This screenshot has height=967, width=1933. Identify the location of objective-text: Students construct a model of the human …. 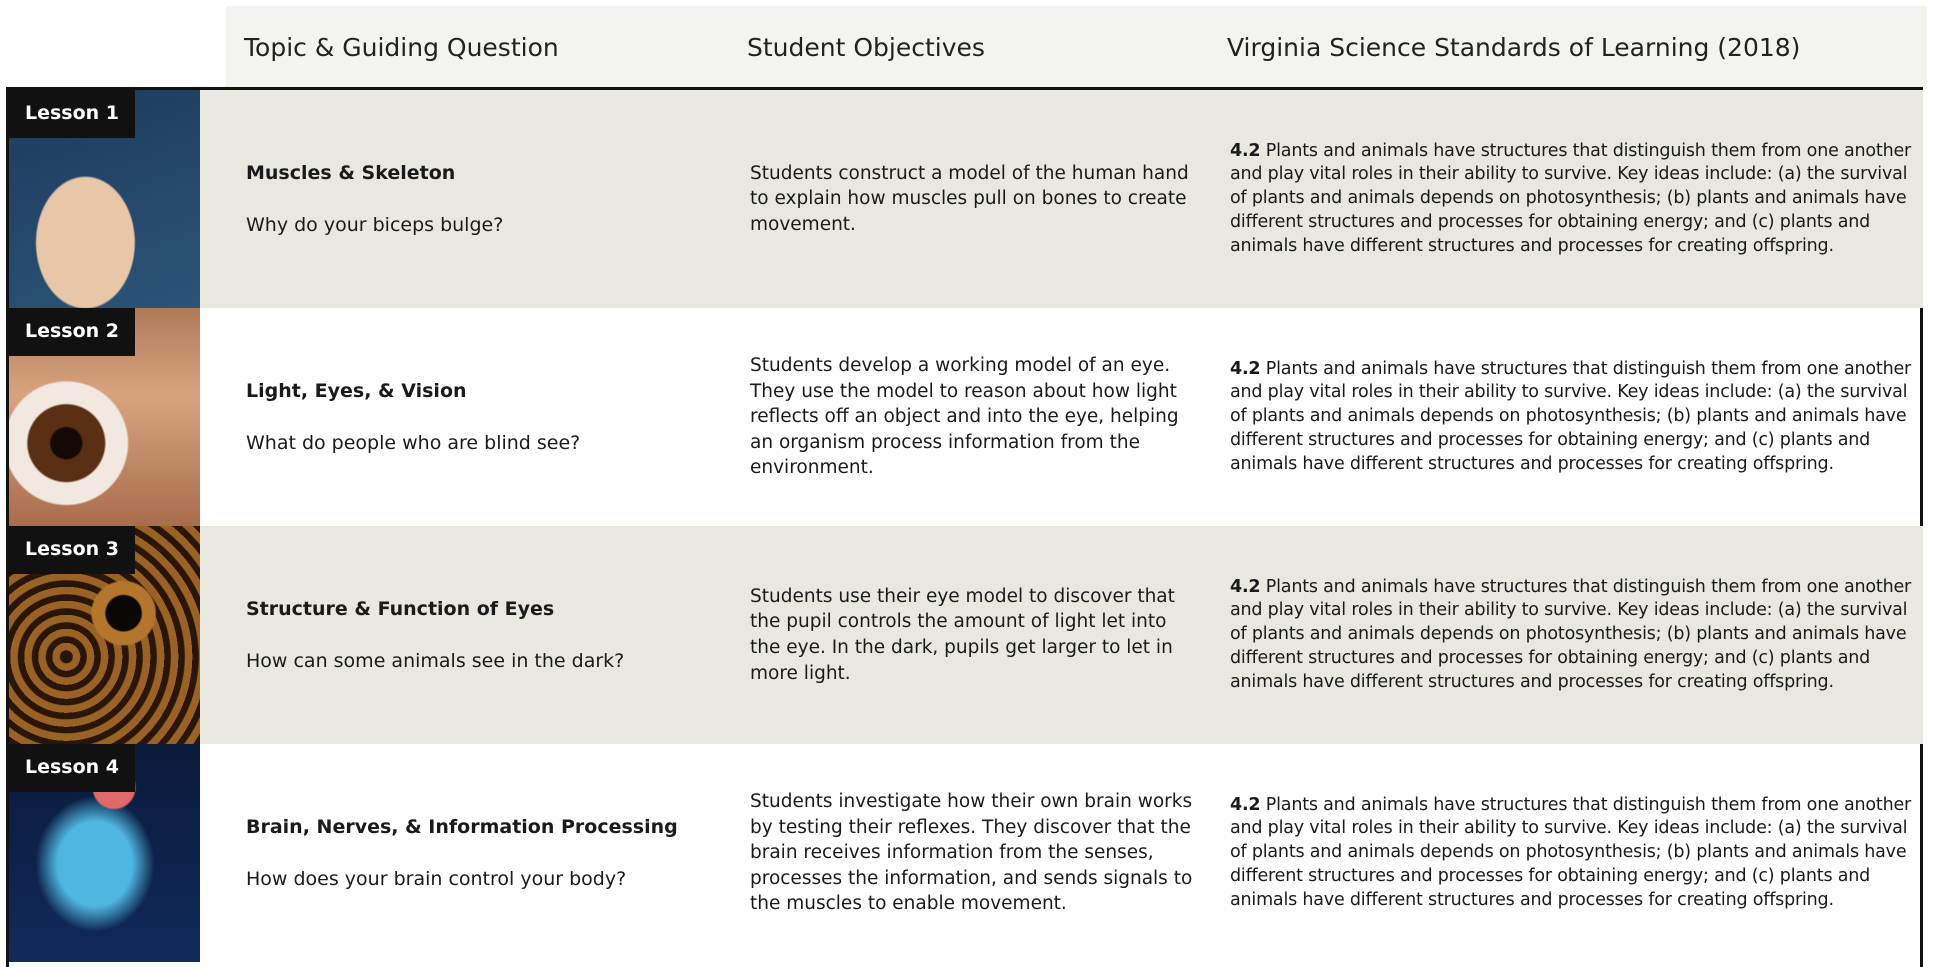
(969, 198).